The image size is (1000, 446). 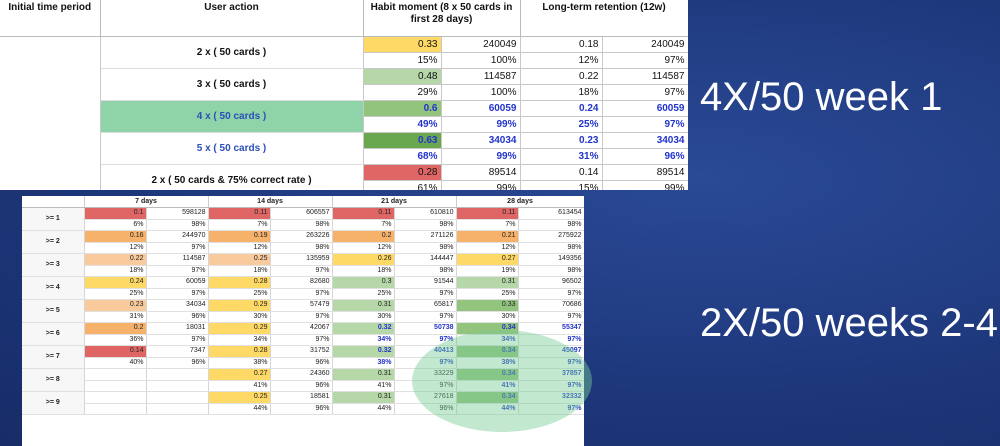 I want to click on header-blank, so click(x=53, y=202).